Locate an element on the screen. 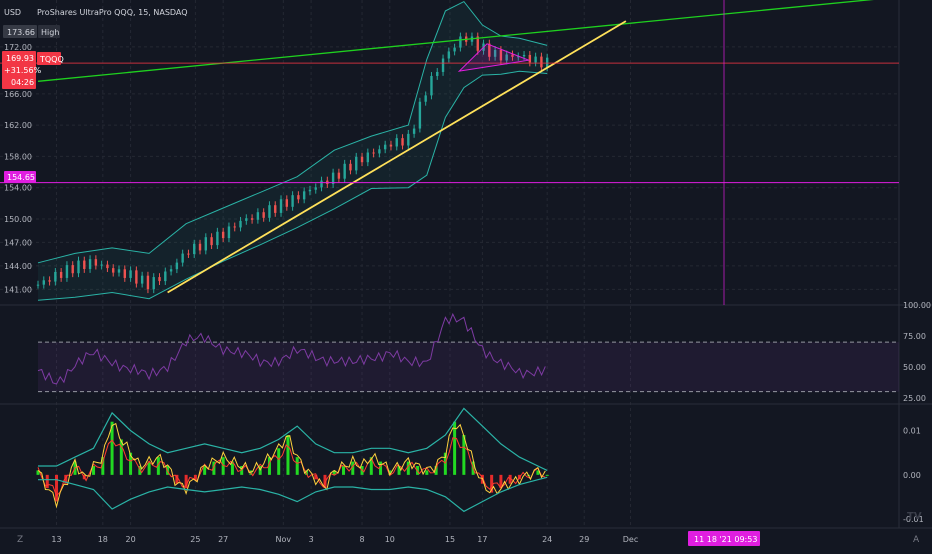 This screenshot has width=932, height=554. oscillator-envelope-upper is located at coordinates (293, 439).